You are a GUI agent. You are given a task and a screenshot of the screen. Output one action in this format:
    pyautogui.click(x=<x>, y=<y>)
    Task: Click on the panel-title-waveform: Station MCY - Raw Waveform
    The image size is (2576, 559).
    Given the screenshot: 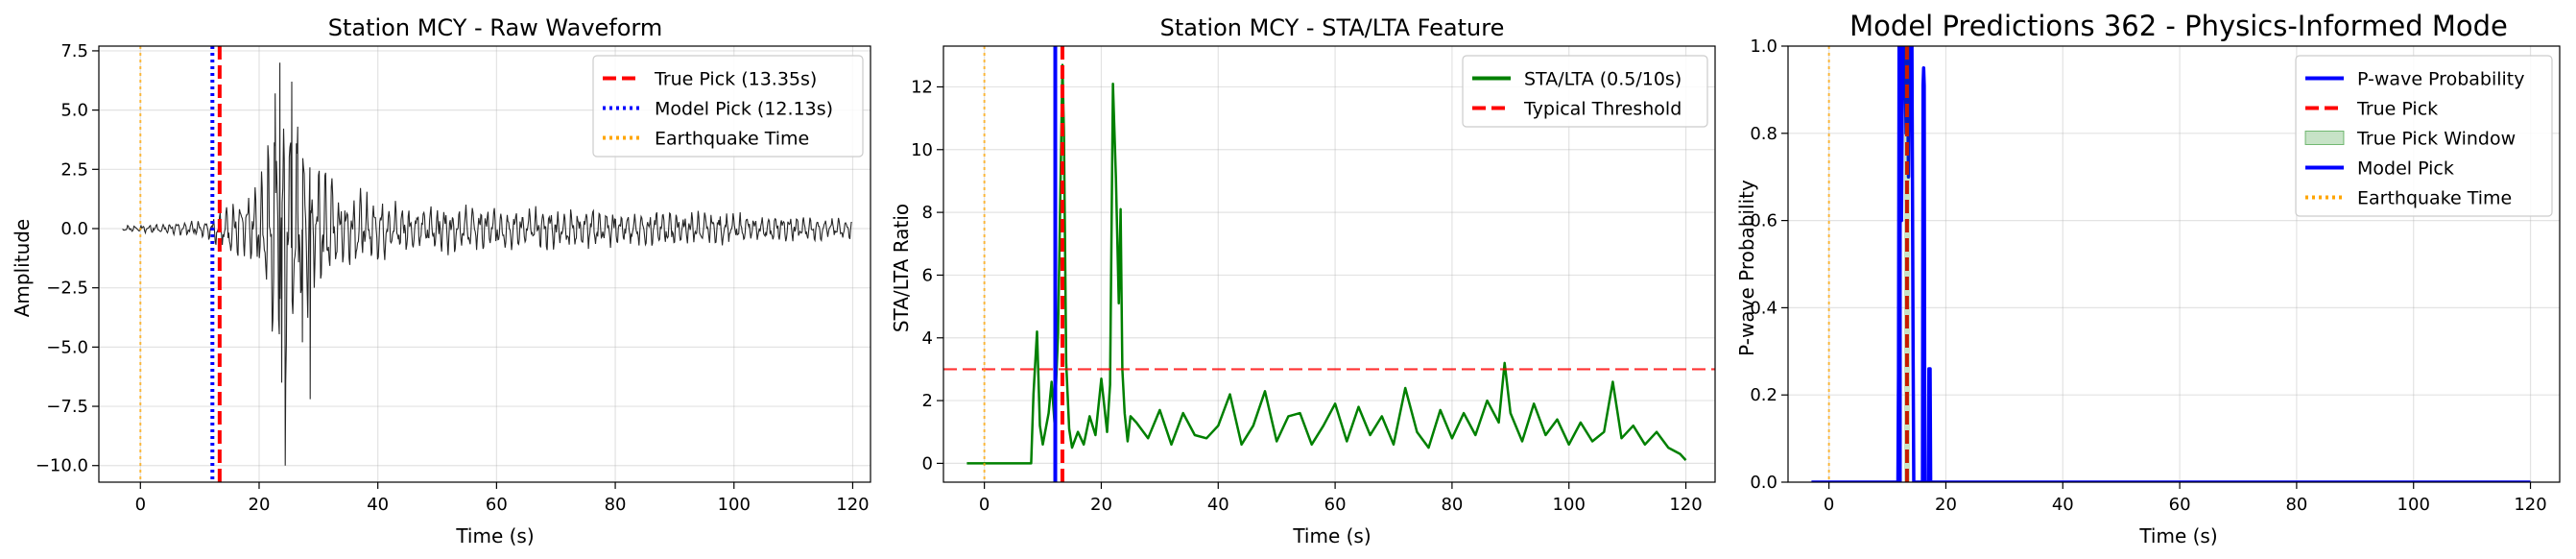 What is the action you would take?
    pyautogui.click(x=496, y=27)
    